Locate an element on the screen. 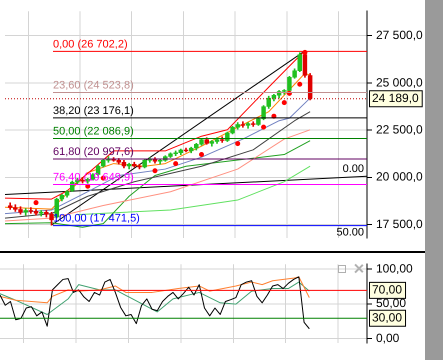 This screenshot has height=360, width=443. y-tick-label: 20 000,0 is located at coordinates (400, 177).